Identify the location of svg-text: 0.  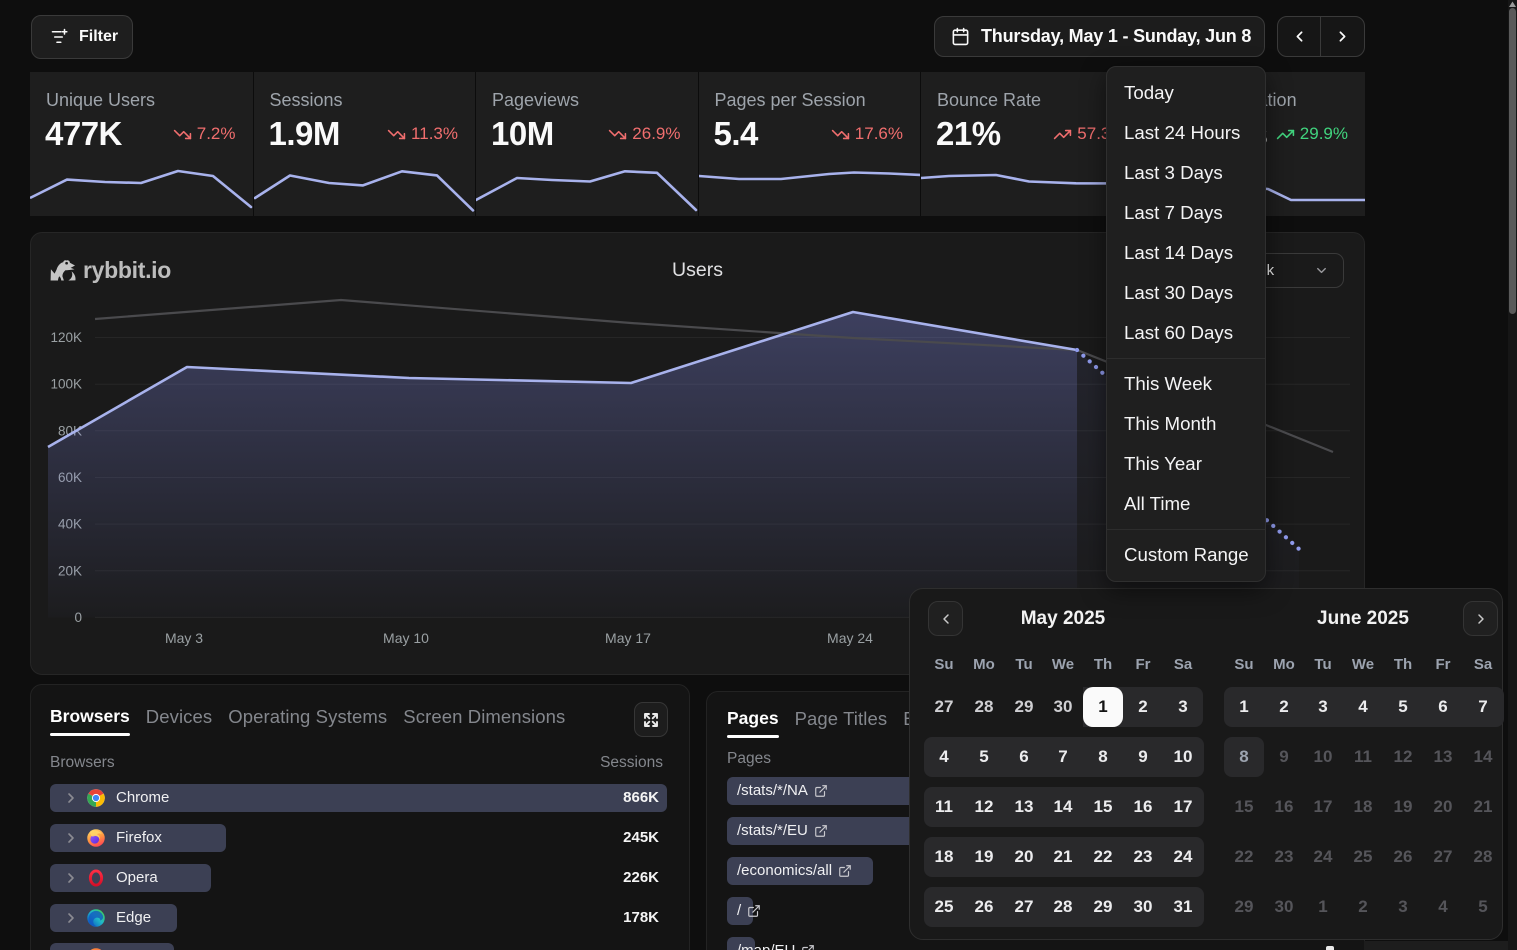
(78, 617).